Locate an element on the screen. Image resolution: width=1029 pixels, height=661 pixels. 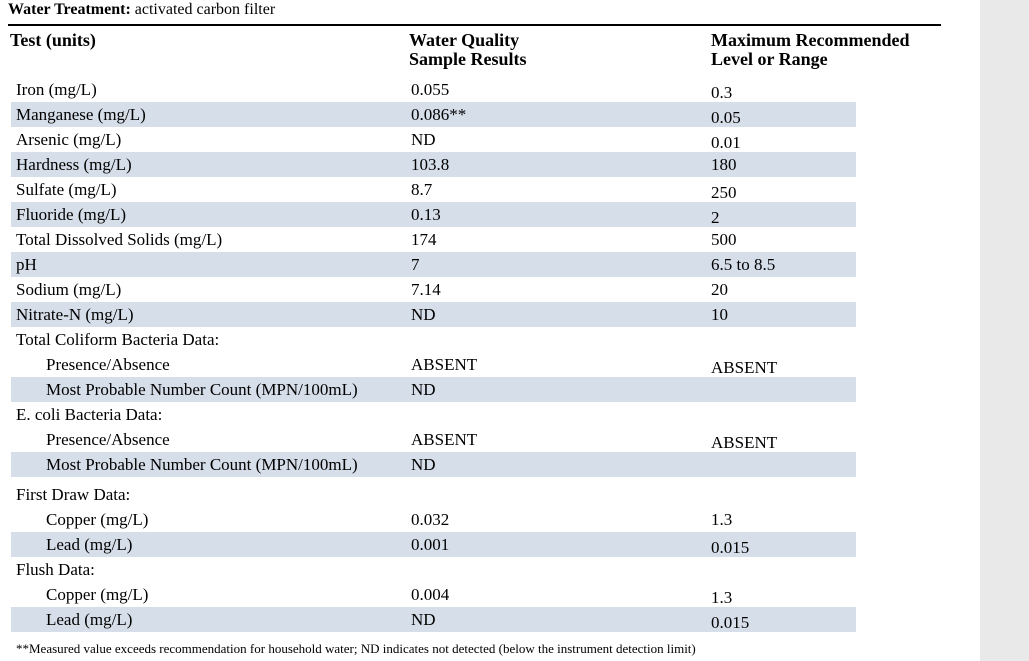
column-header-test: Test (units) is located at coordinates (53, 40).